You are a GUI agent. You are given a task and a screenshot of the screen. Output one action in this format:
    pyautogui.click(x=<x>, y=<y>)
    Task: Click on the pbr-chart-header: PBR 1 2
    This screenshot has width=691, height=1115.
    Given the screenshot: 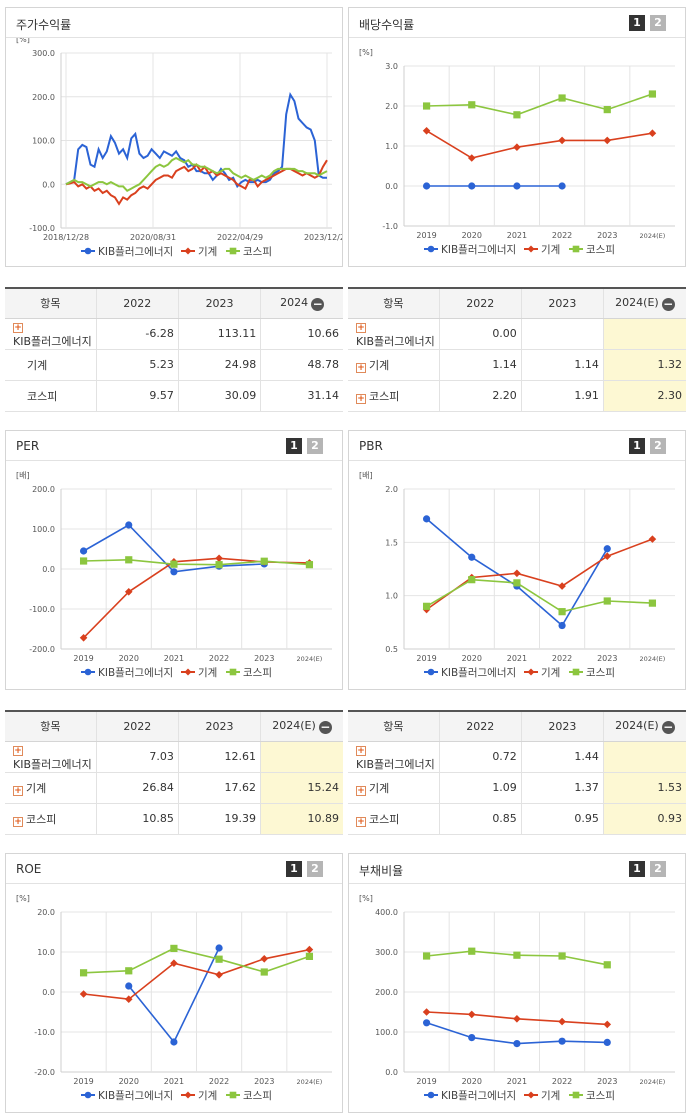 What is the action you would take?
    pyautogui.click(x=517, y=446)
    